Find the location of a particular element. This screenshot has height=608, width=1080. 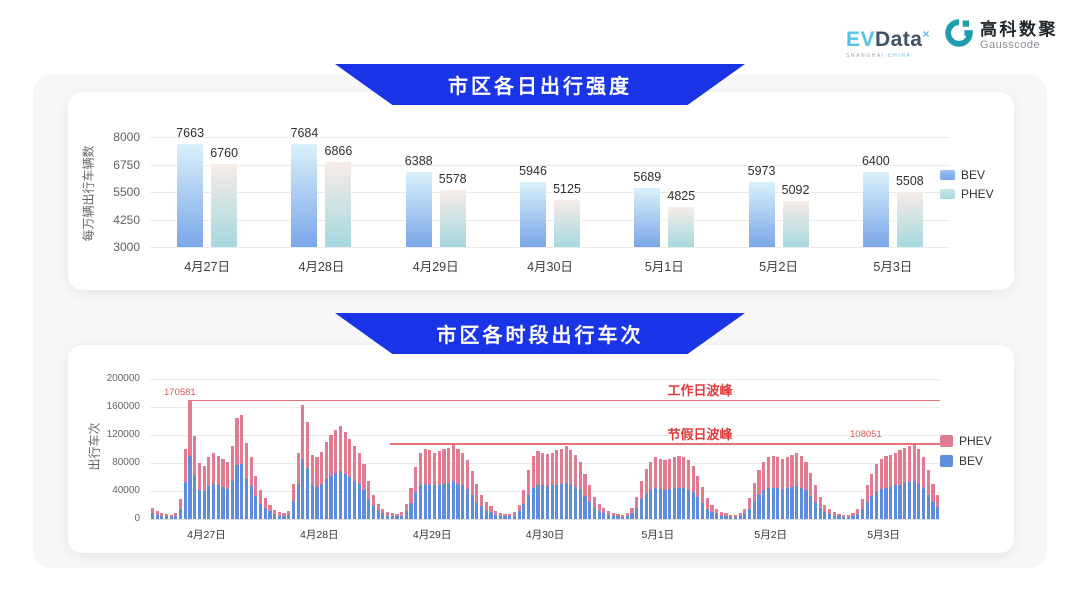

evdata-wordmark: EVData× is located at coordinates (888, 37).